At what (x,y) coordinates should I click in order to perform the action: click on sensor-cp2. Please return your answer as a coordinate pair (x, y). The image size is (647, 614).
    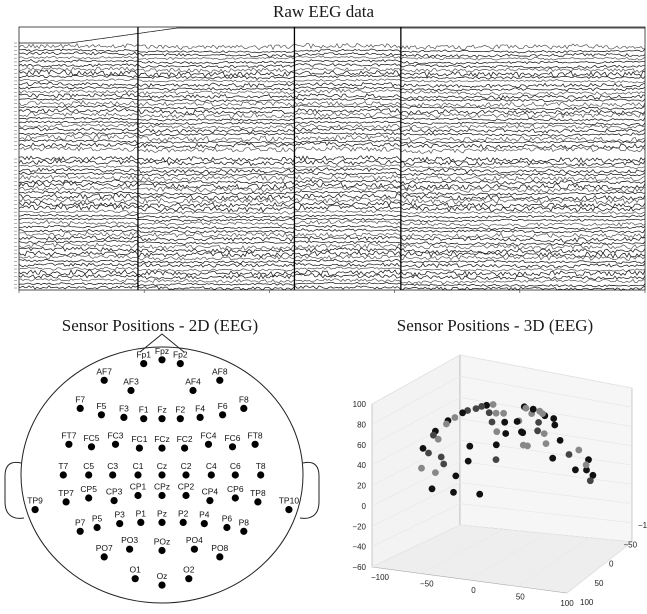
    Looking at the image, I should click on (186, 495).